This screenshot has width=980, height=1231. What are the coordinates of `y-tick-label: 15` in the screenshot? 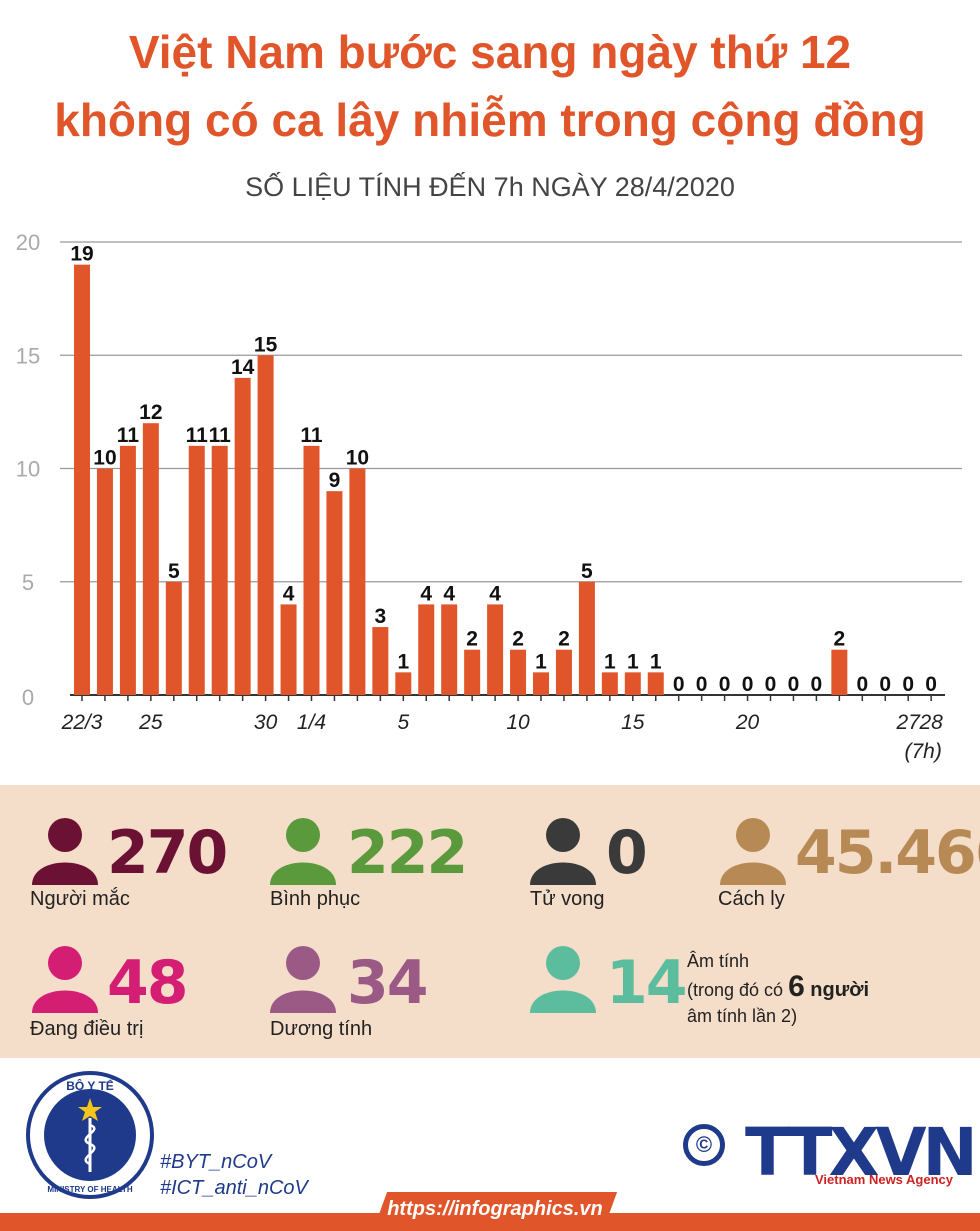 It's located at (28, 355).